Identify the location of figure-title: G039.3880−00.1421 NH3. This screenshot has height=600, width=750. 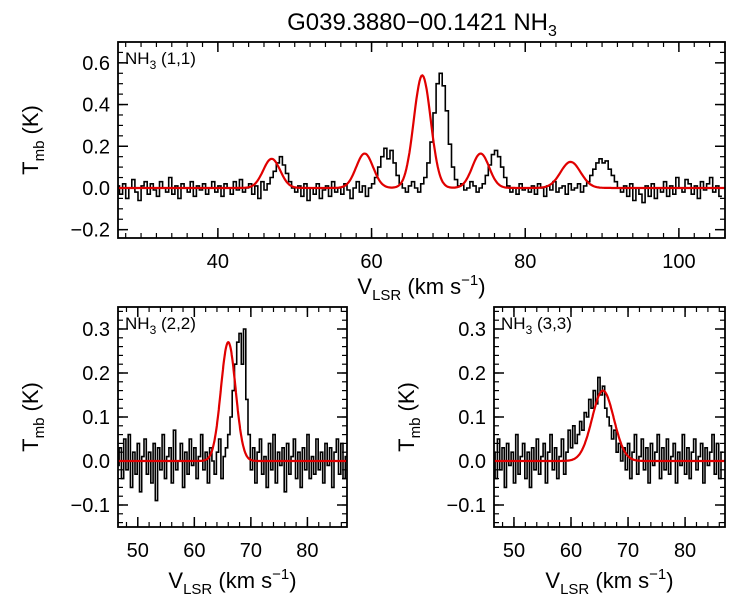
(422, 24).